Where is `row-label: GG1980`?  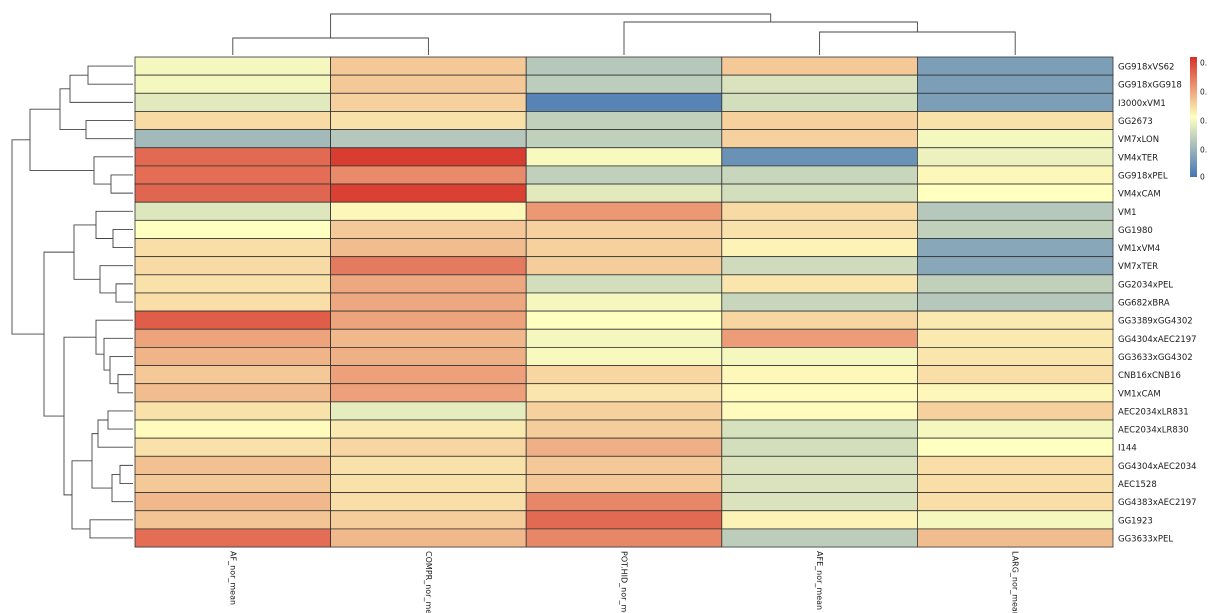
row-label: GG1980 is located at coordinates (1135, 231).